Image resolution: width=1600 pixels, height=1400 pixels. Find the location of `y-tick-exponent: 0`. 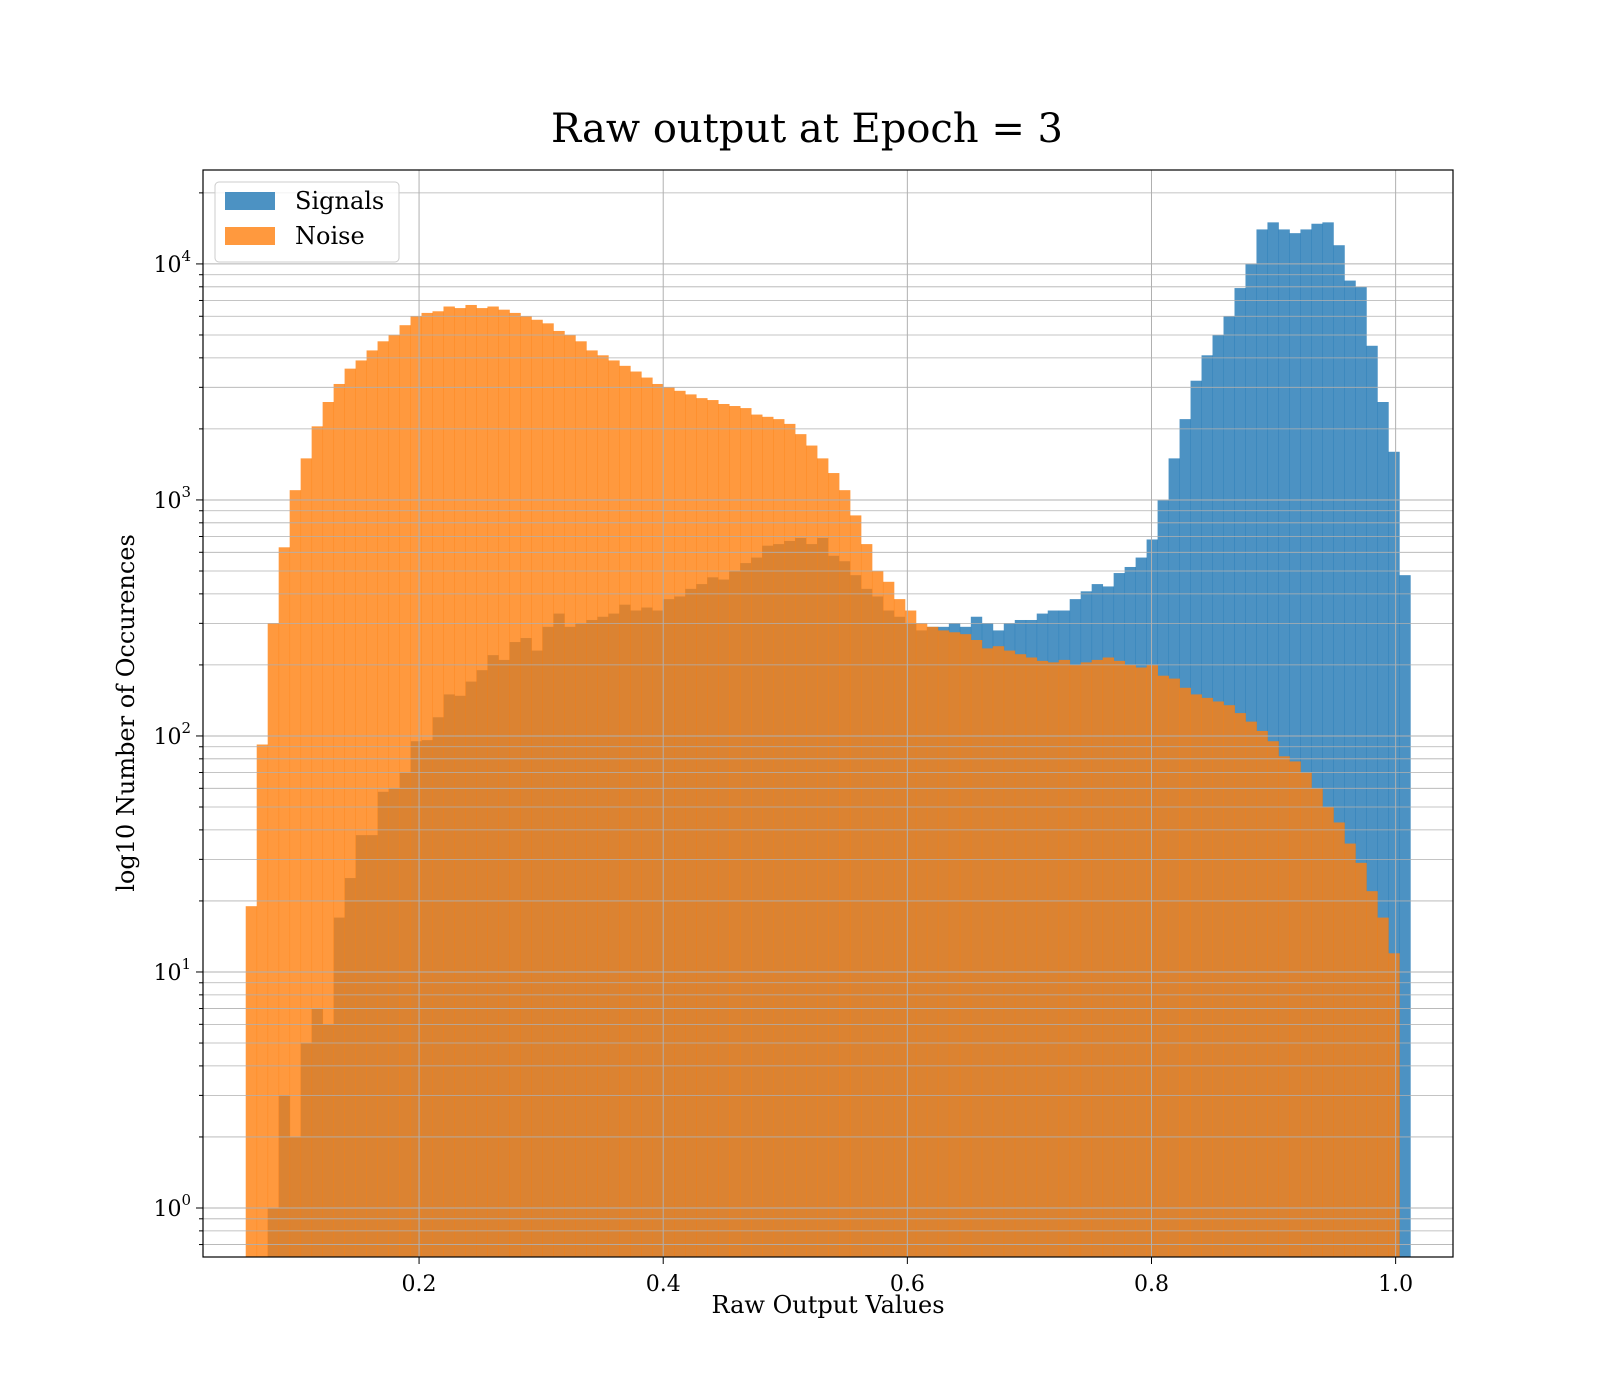

y-tick-exponent: 0 is located at coordinates (186, 1200).